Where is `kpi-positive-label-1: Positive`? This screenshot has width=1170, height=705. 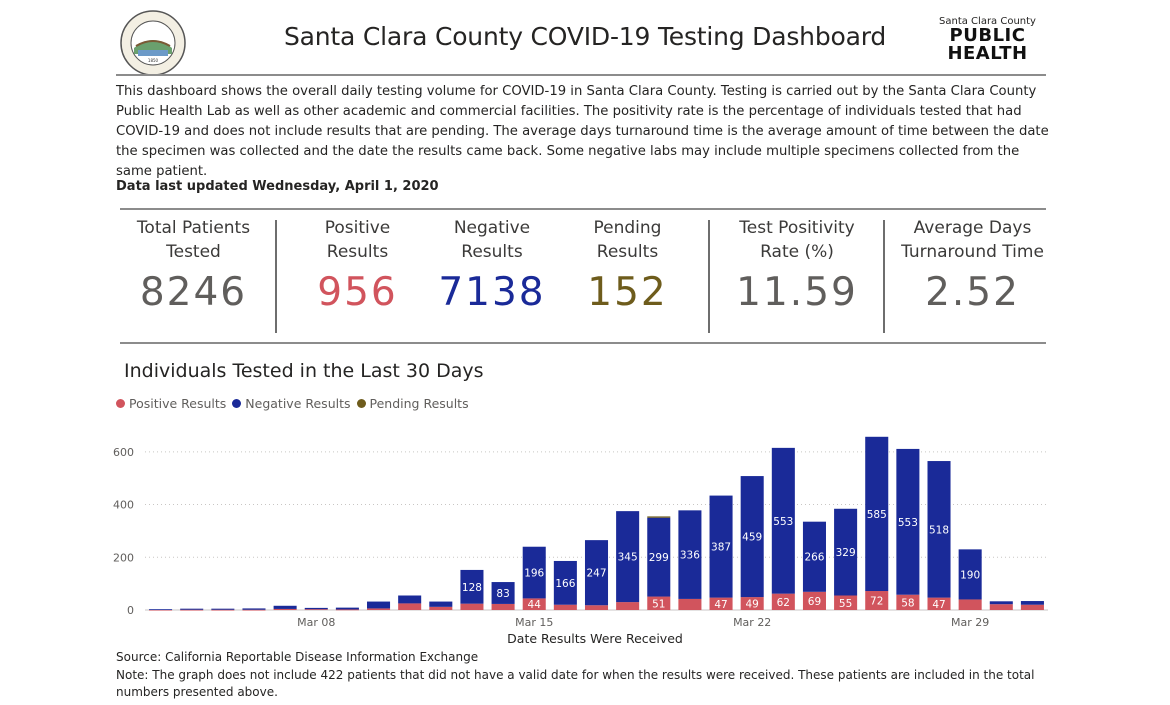
kpi-positive-label-1: Positive is located at coordinates (357, 228).